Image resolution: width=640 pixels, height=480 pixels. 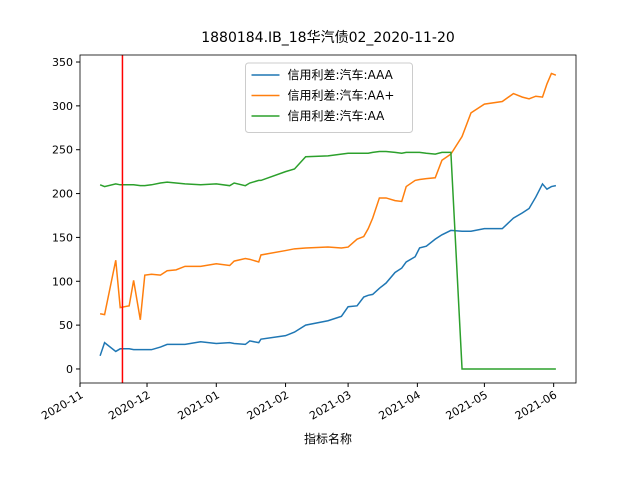 I want to click on y-tick-label: 50, so click(x=66, y=325).